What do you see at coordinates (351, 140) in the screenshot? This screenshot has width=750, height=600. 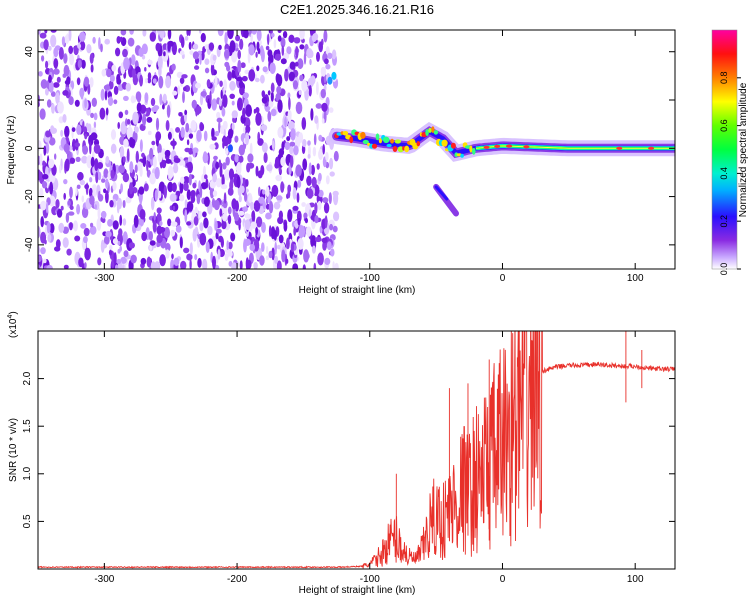 I see `signal-blob` at bounding box center [351, 140].